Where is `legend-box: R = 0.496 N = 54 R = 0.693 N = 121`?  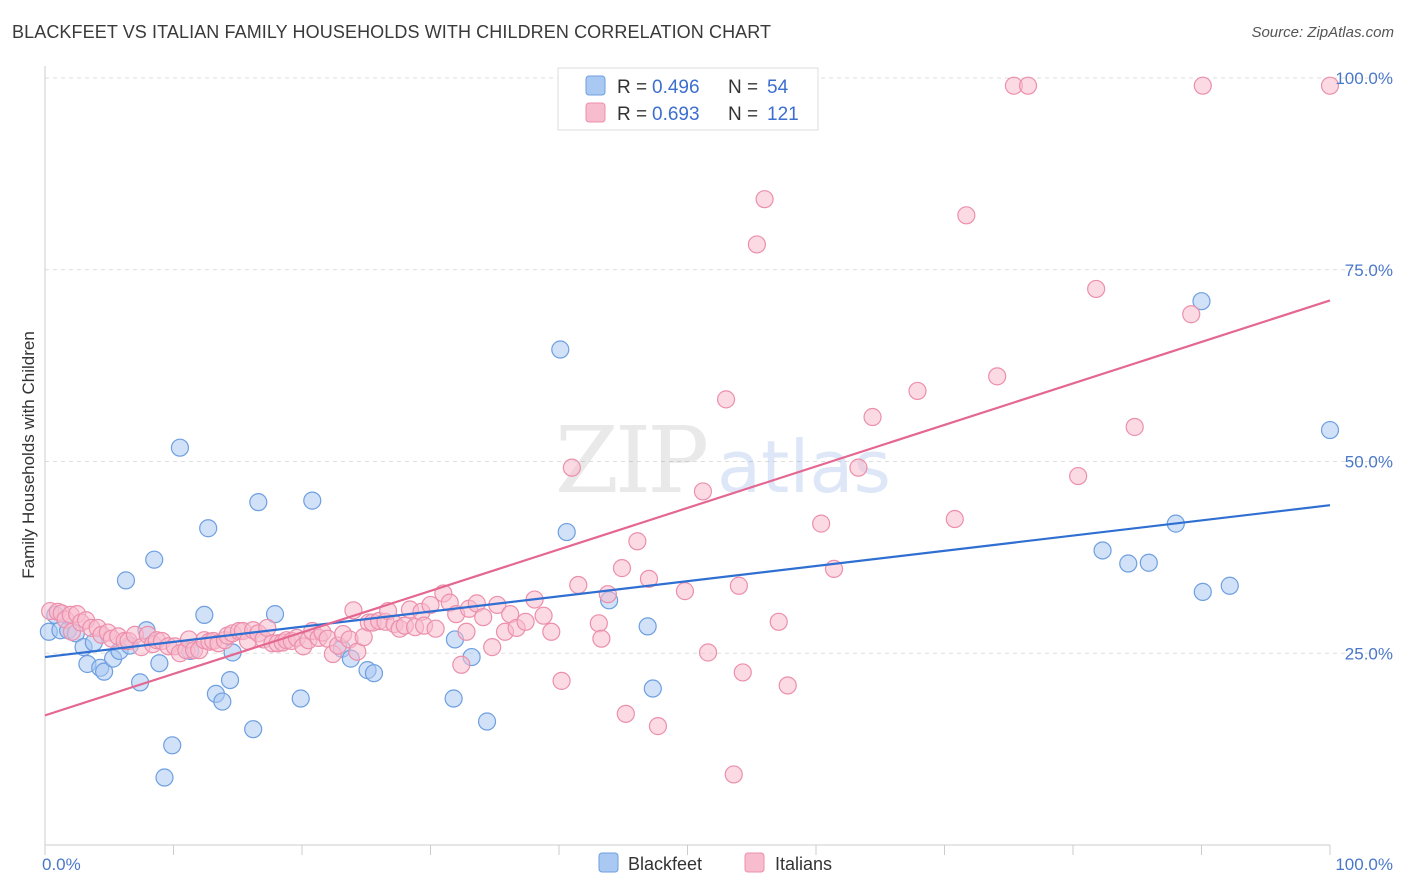
legend-box: R = 0.496 N = 54 R = 0.693 N = 121 is located at coordinates (688, 99).